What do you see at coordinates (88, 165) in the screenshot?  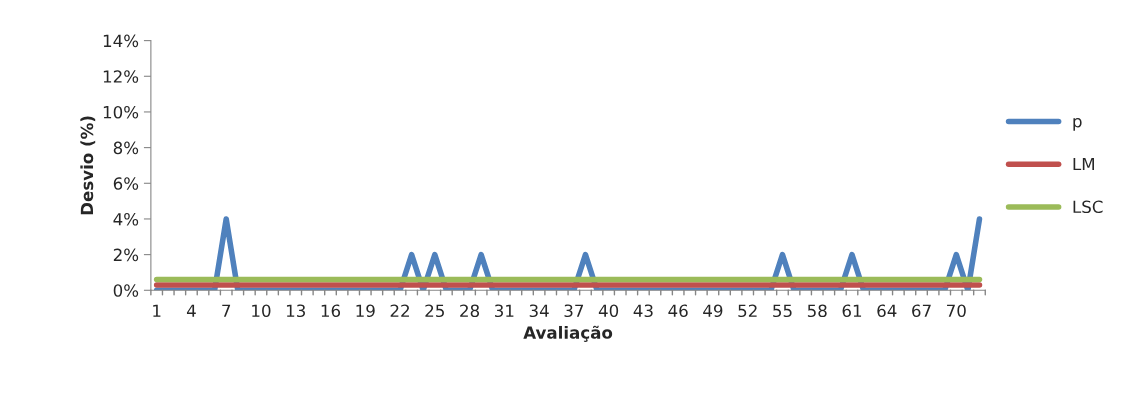 I see `y-axis-title: Desvio (%)` at bounding box center [88, 165].